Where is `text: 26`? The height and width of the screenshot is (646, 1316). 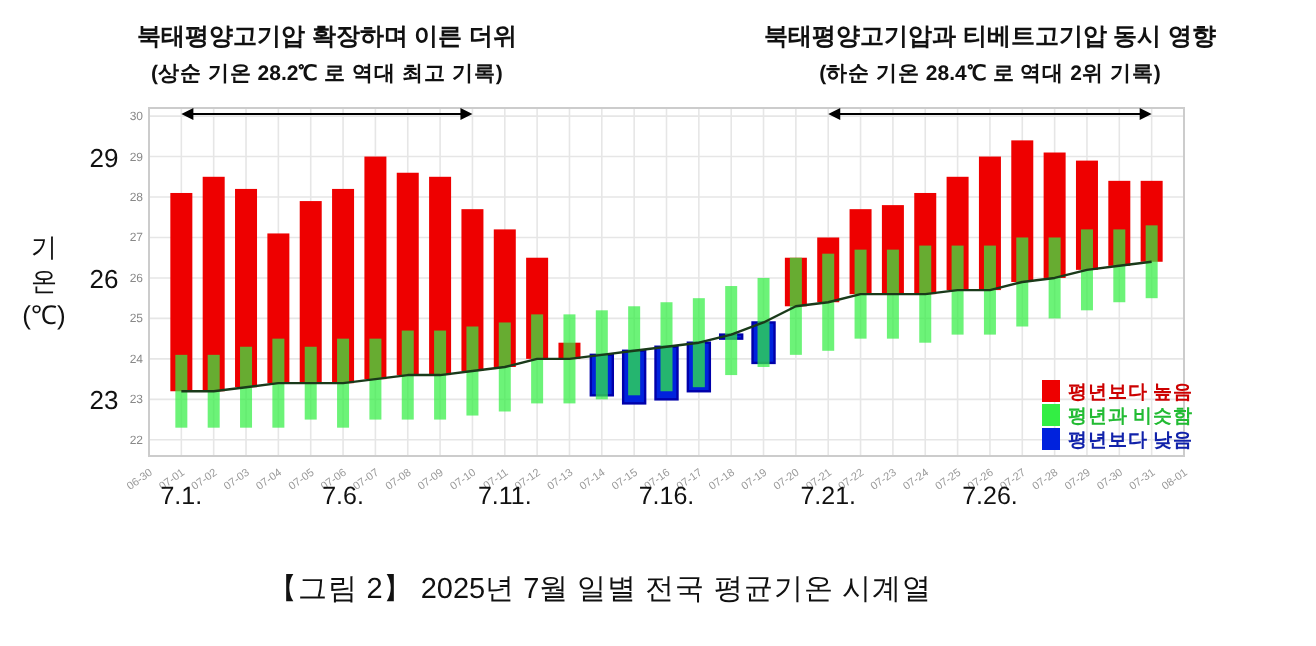 text: 26 is located at coordinates (104, 278).